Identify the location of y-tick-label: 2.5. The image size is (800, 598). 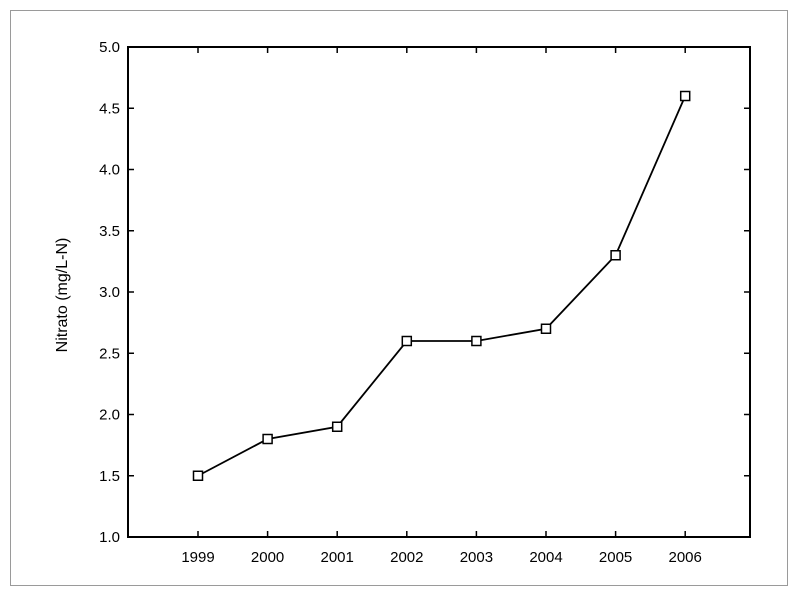
(109, 353).